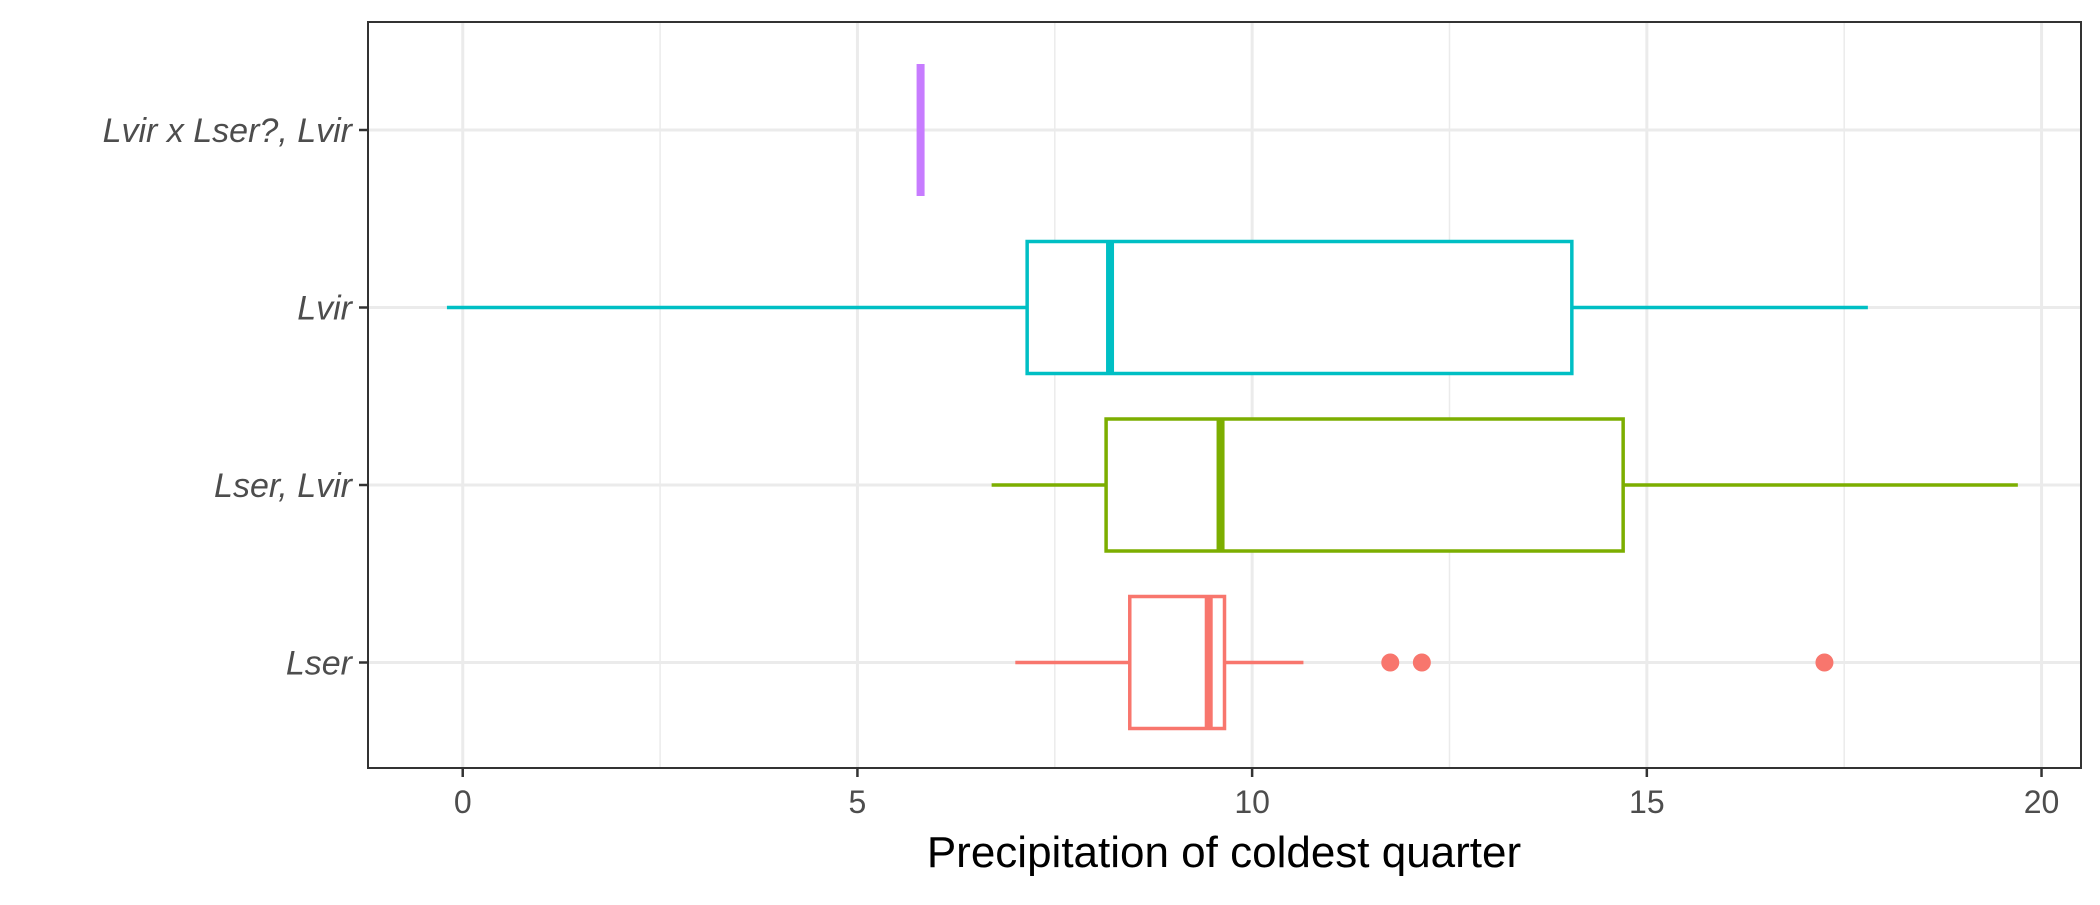 The width and height of the screenshot is (2100, 905). I want to click on x-axis: 0 5 10 15 20, so click(1256, 794).